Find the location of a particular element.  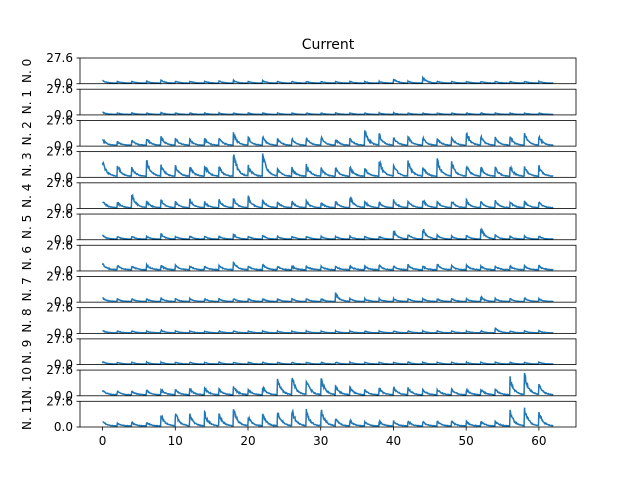

y-tick-label-0-0: 0.0 is located at coordinates (63, 84).